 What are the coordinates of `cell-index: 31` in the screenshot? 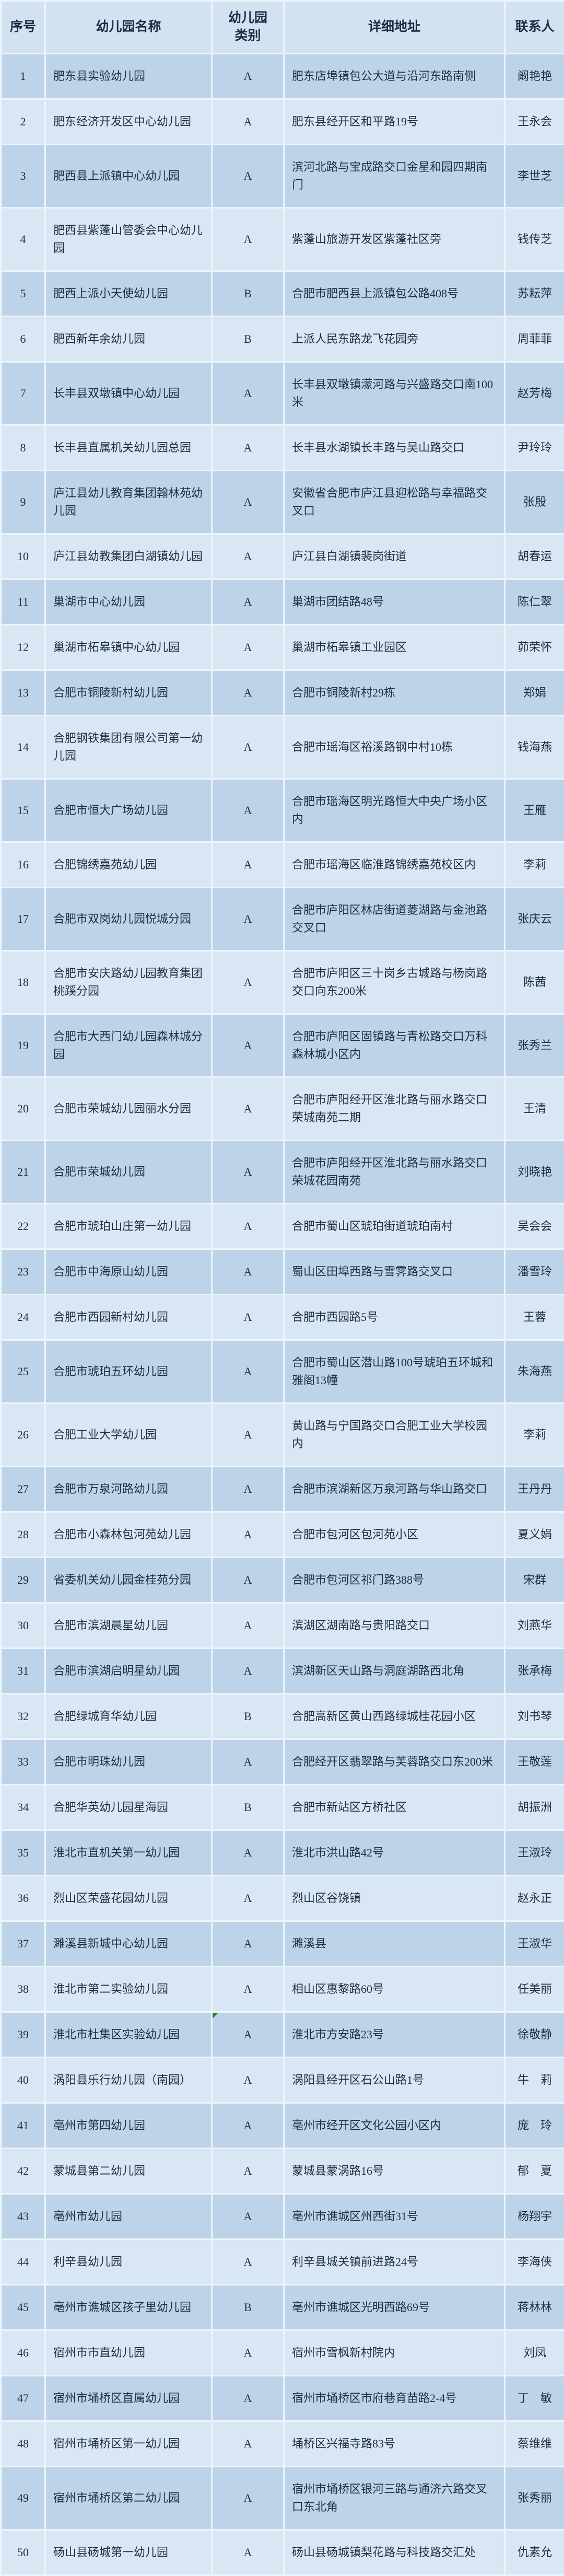 It's located at (23, 1671).